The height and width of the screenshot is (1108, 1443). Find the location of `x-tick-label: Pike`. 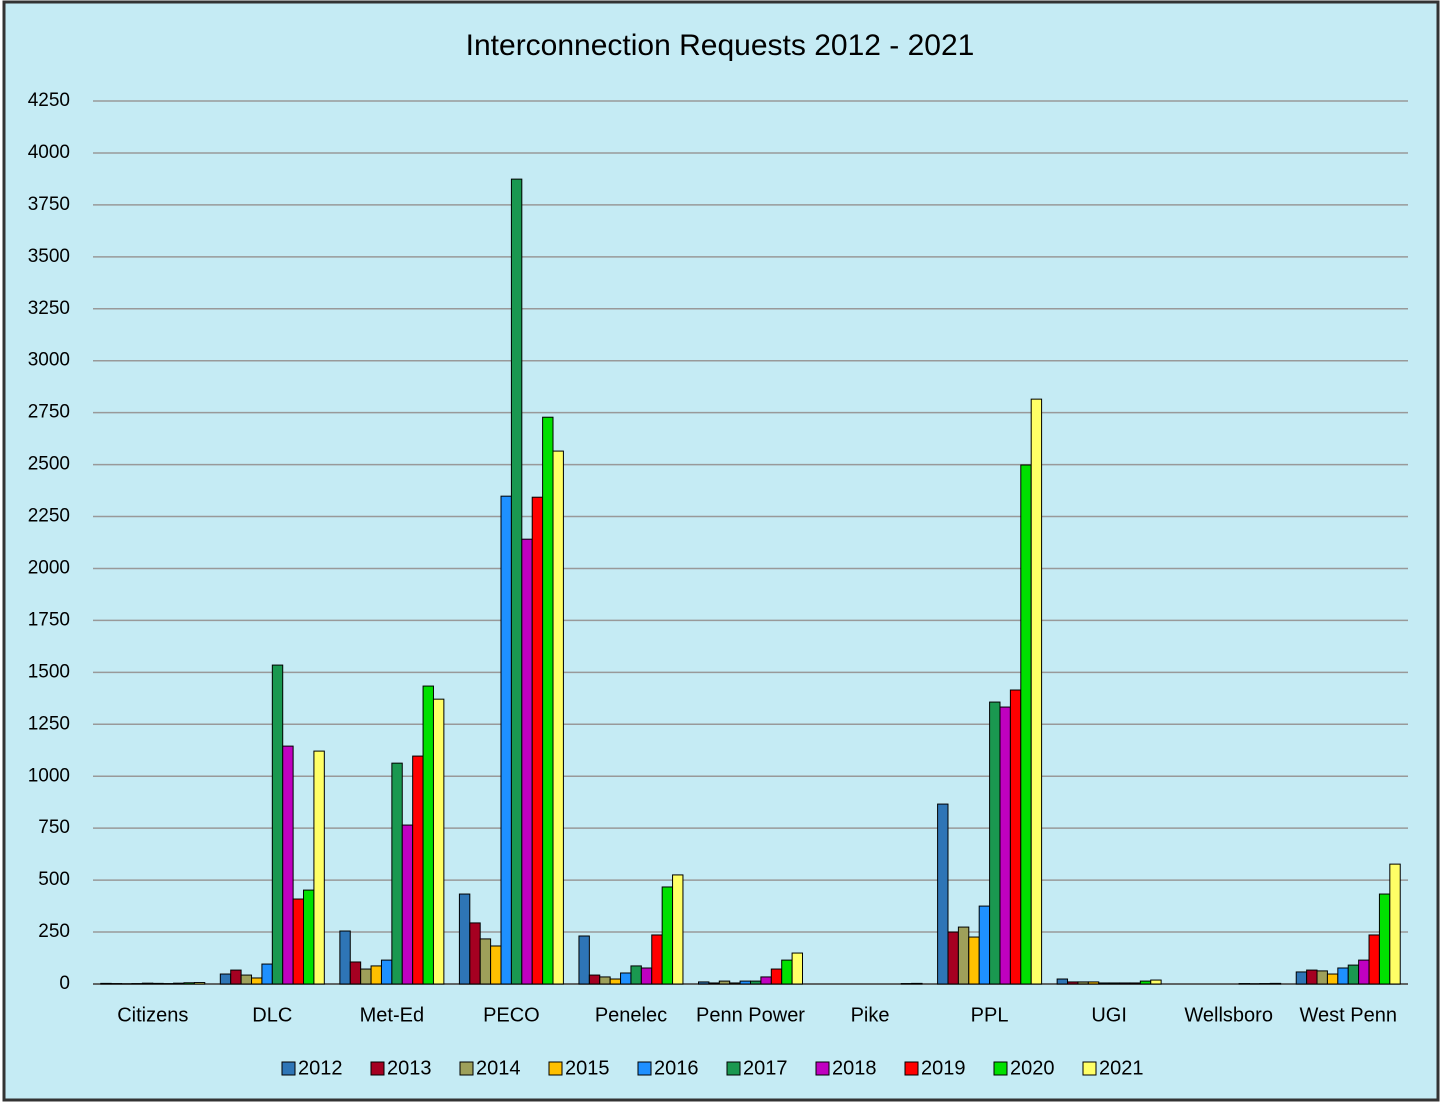

x-tick-label: Pike is located at coordinates (870, 1015).